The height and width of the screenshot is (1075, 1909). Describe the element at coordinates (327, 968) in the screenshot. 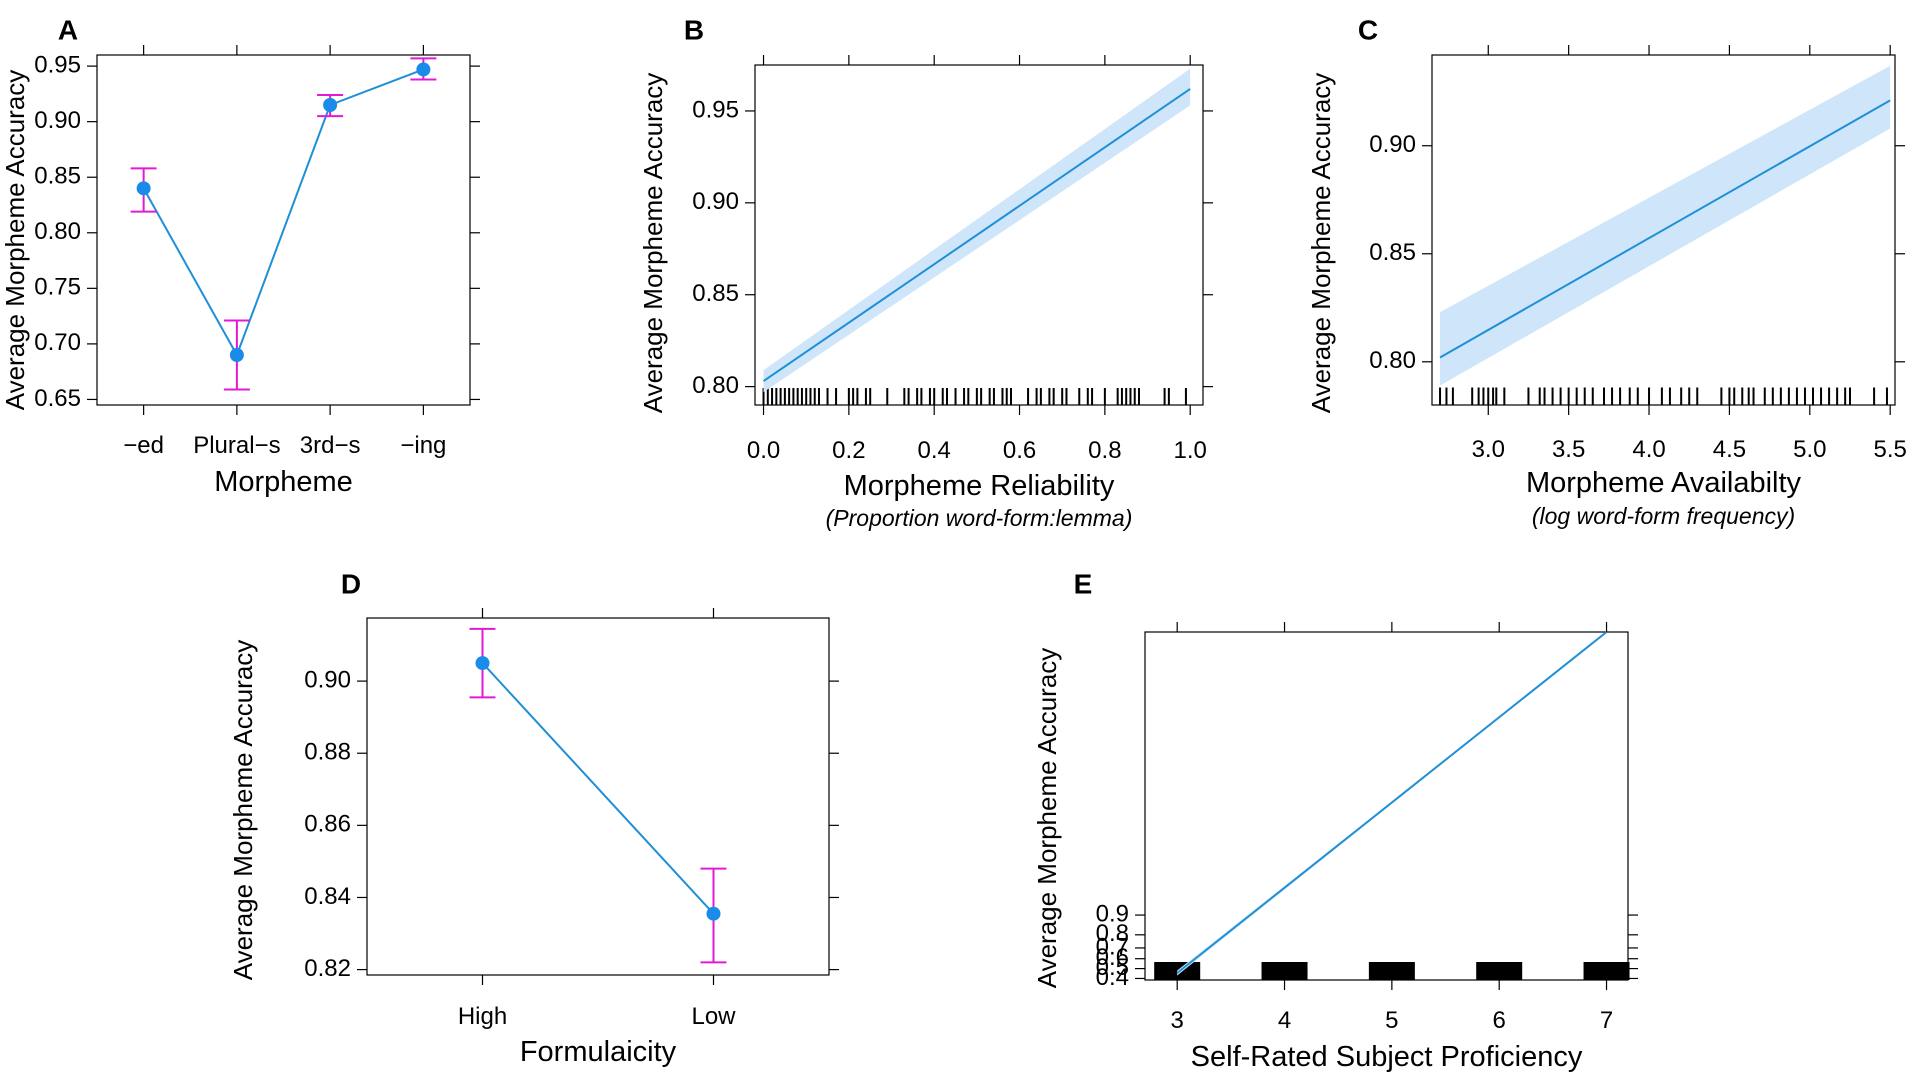

I see `y-tick-label: 0.82` at that location.